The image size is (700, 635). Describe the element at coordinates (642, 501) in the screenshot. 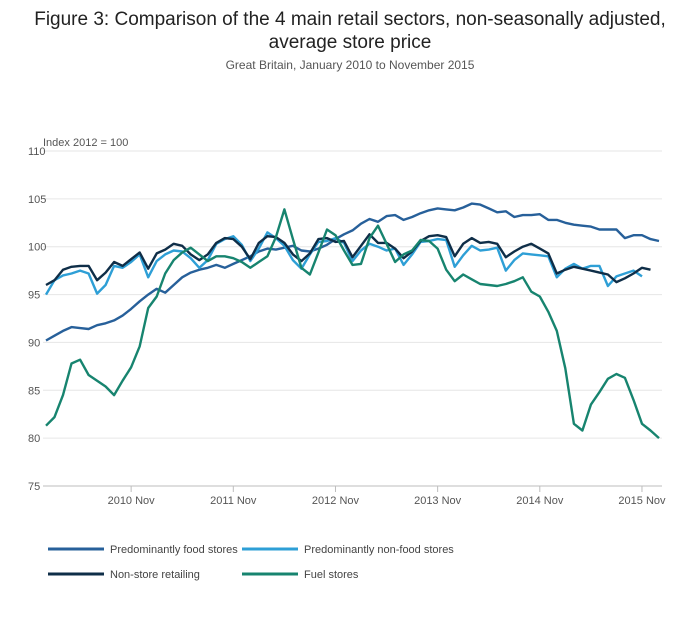

I see `x-tick-label: 2015 Nov` at that location.